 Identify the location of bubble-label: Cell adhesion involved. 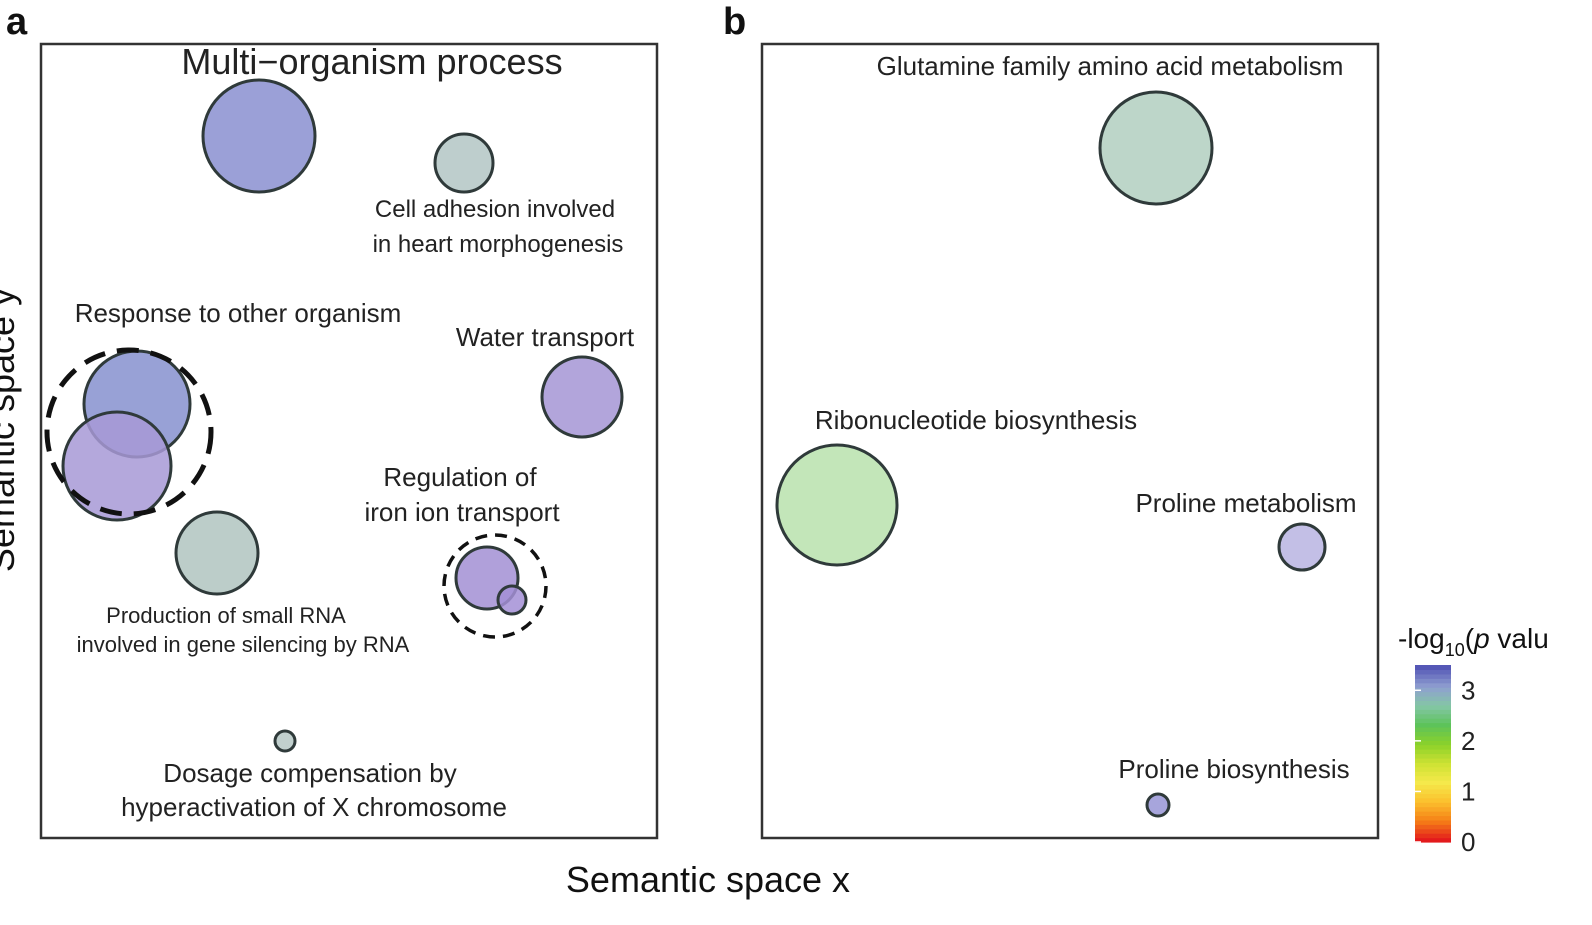
(495, 209).